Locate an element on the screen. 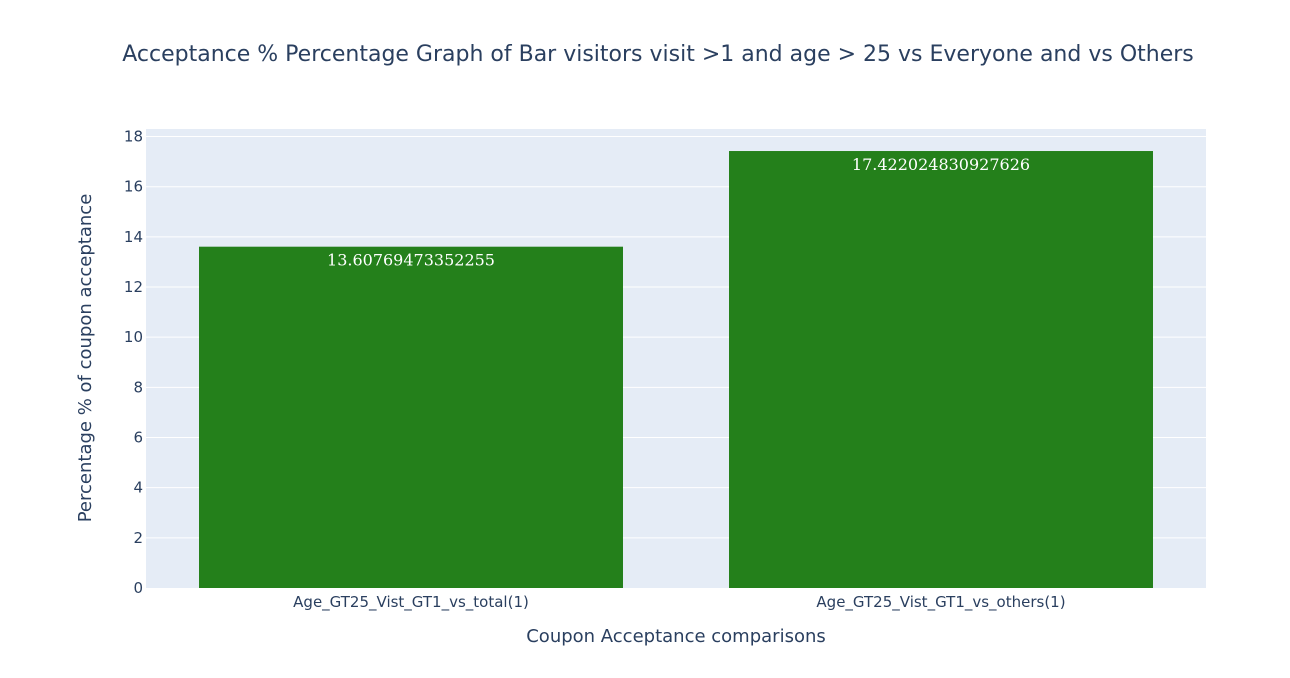 Image resolution: width=1290 pixels, height=678 pixels. y-tick-label: 14 is located at coordinates (133, 237).